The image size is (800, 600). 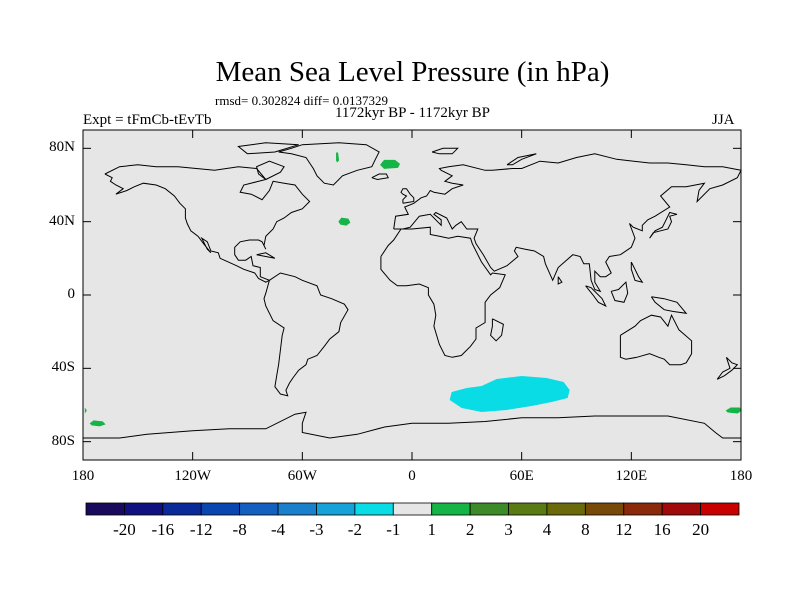 What do you see at coordinates (521, 476) in the screenshot?
I see `x-tick-label: 60E` at bounding box center [521, 476].